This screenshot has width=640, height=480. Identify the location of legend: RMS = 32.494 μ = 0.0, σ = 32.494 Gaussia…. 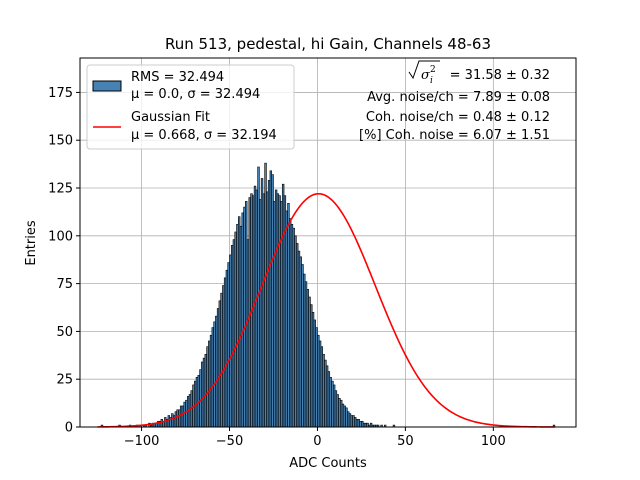
(190, 107).